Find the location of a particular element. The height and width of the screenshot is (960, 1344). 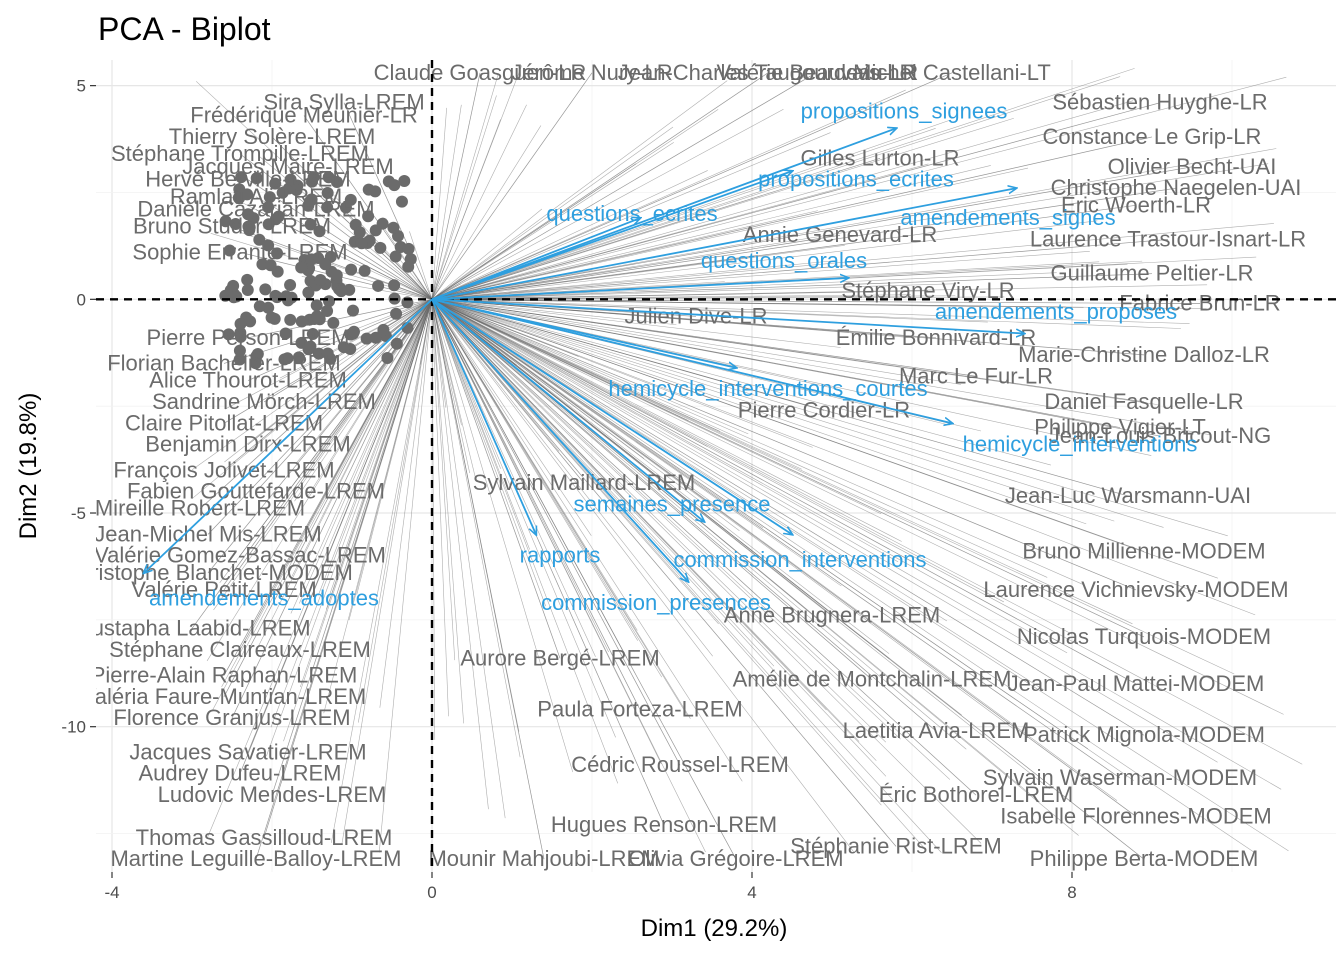

variable-label: rapports is located at coordinates (560, 555).